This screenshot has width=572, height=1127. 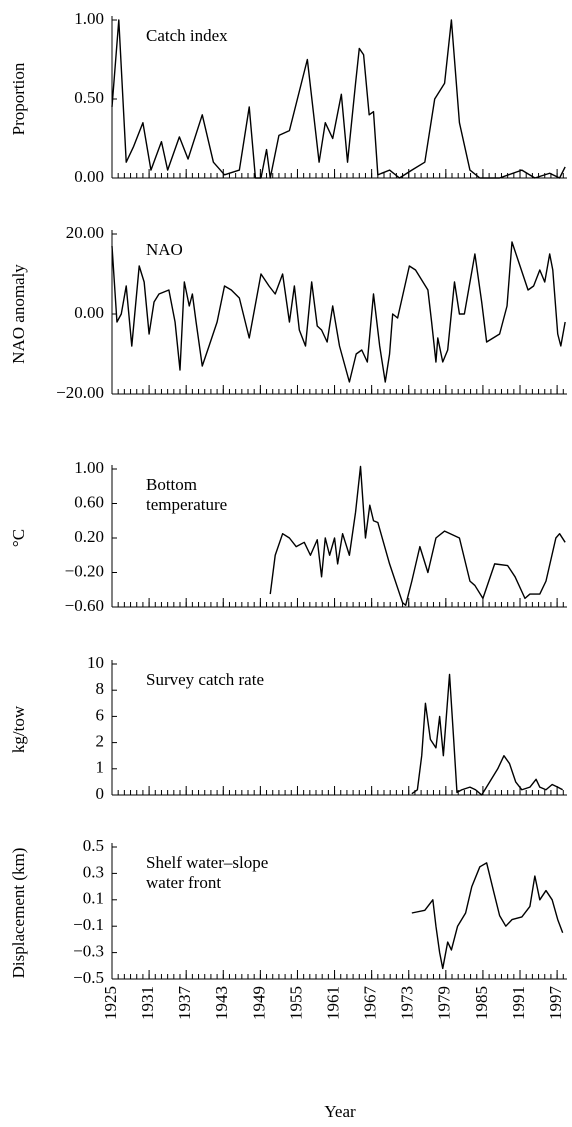 What do you see at coordinates (18, 314) in the screenshot?
I see `y-axis-label: NAO anomaly` at bounding box center [18, 314].